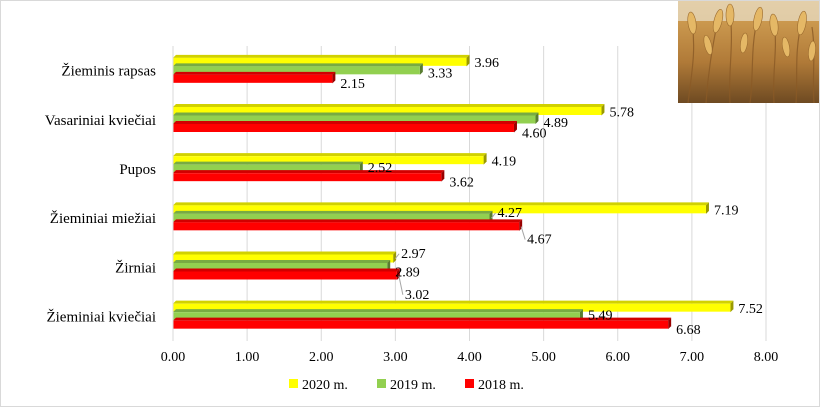 This screenshot has width=820, height=407. I want to click on bar-irniai-2018-m, so click(285, 275).